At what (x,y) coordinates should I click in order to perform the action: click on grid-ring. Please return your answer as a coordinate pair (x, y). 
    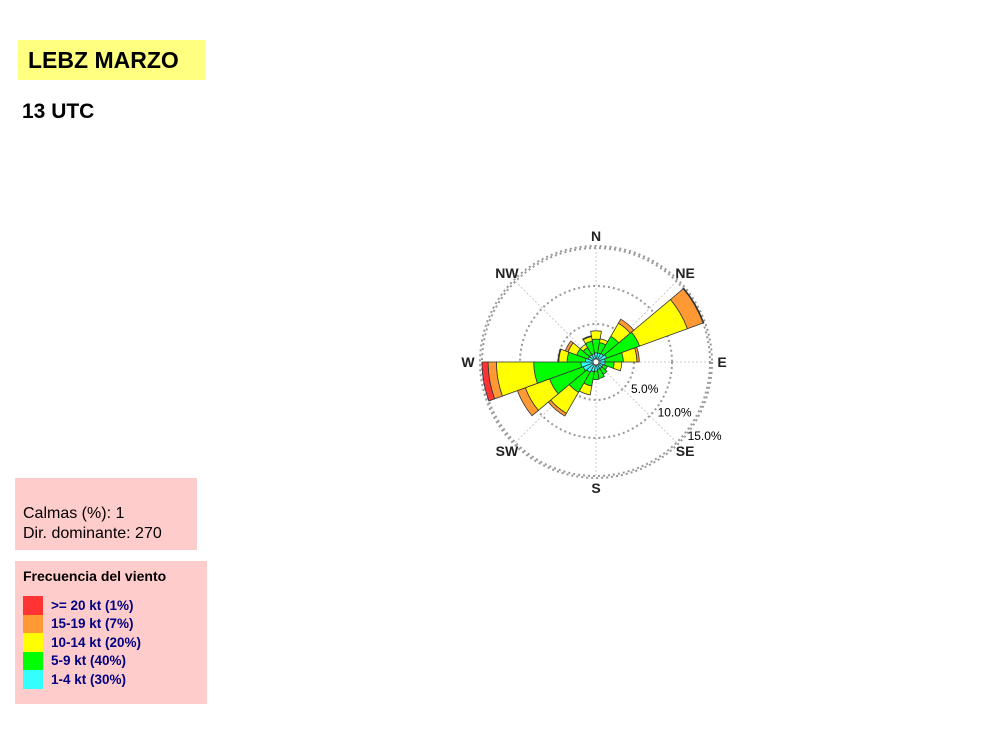
    Looking at the image, I should click on (596, 362).